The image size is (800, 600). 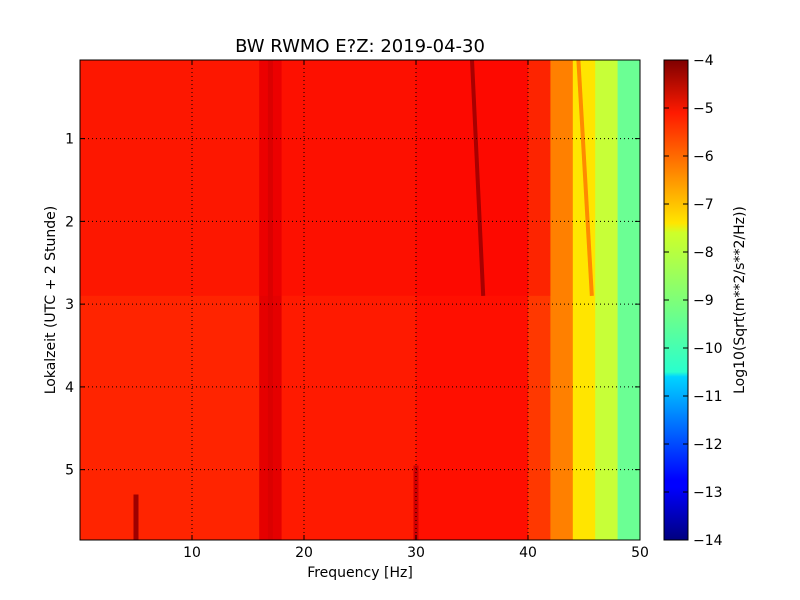 I want to click on x-axis-label: Frequency [Hz], so click(x=360, y=573).